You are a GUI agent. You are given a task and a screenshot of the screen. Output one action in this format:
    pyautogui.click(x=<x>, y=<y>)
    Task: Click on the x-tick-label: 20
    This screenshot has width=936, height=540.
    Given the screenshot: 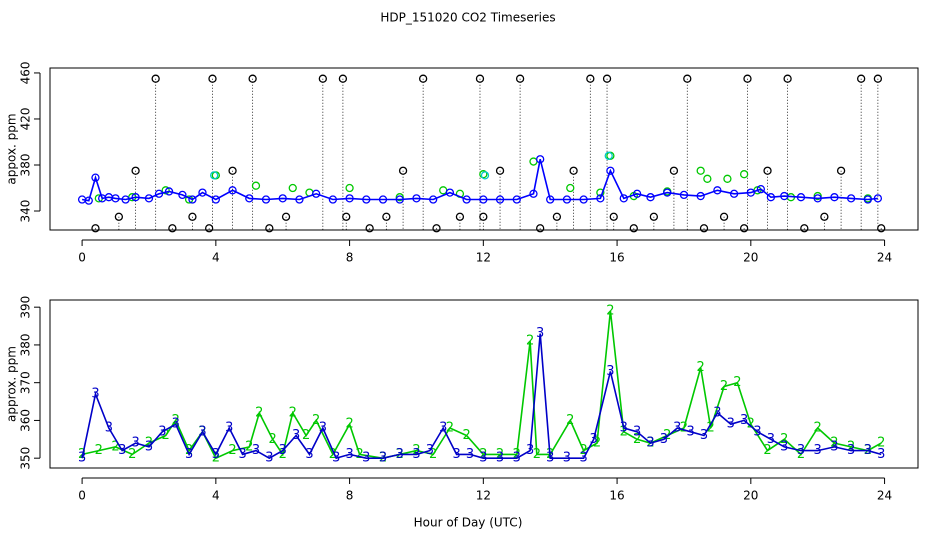 What is the action you would take?
    pyautogui.click(x=750, y=258)
    